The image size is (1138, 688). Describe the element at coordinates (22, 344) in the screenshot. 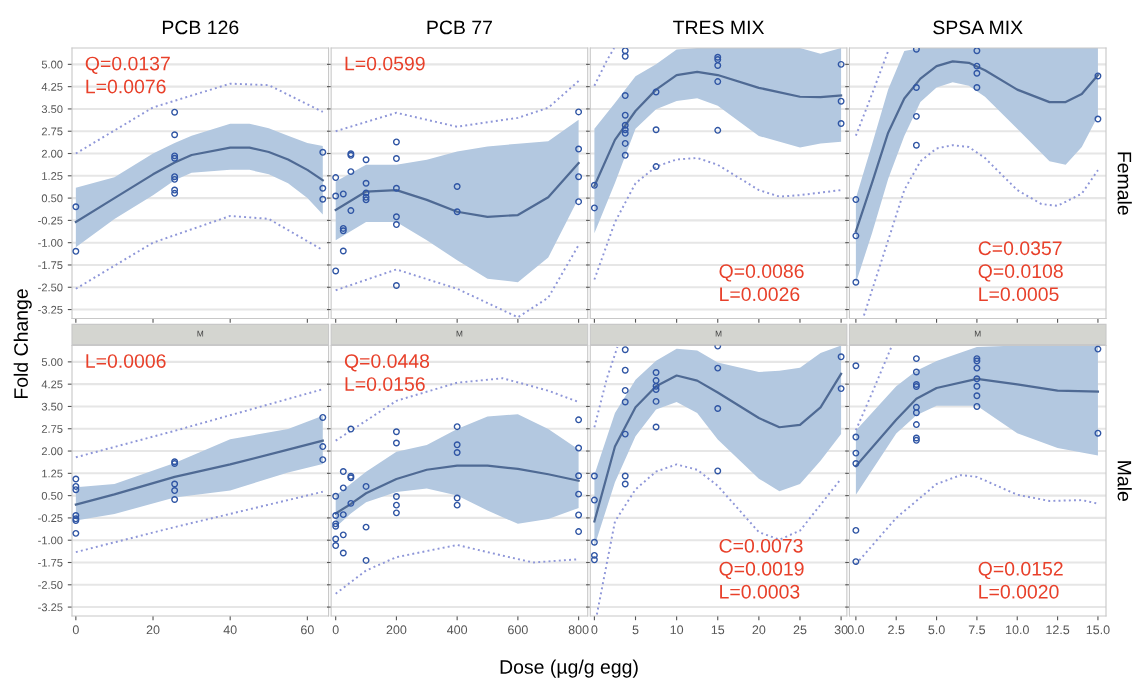

I see `y-axis-title: Fold Change` at that location.